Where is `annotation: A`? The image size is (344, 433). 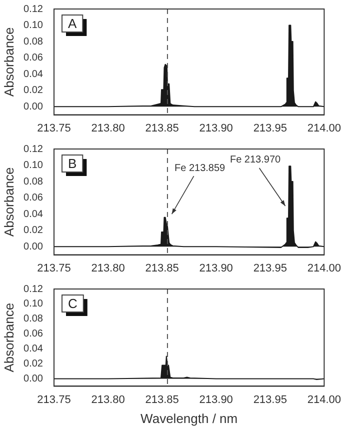
annotation: A is located at coordinates (72, 24).